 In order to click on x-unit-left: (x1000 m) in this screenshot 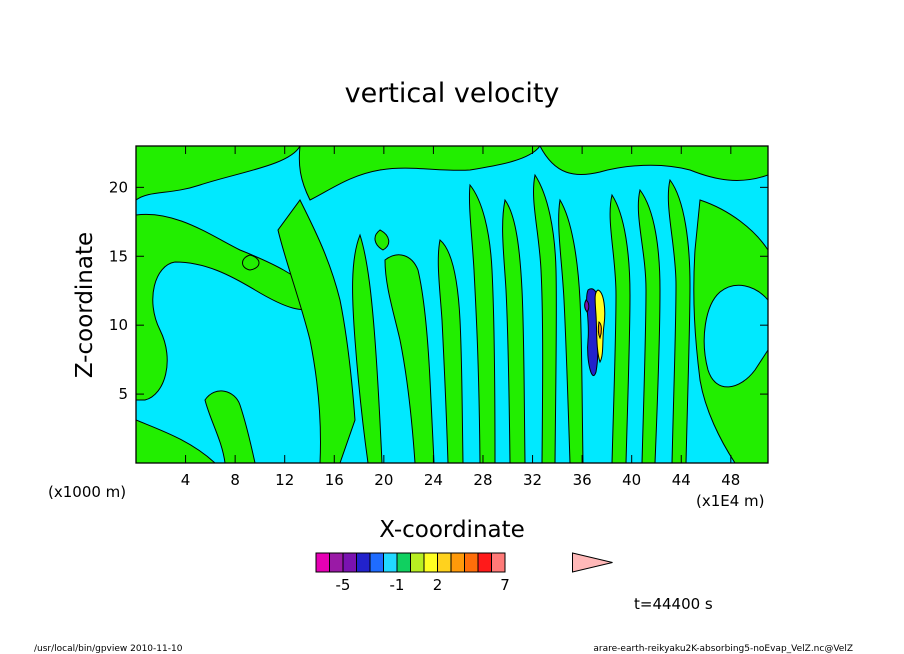, I will do `click(87, 492)`.